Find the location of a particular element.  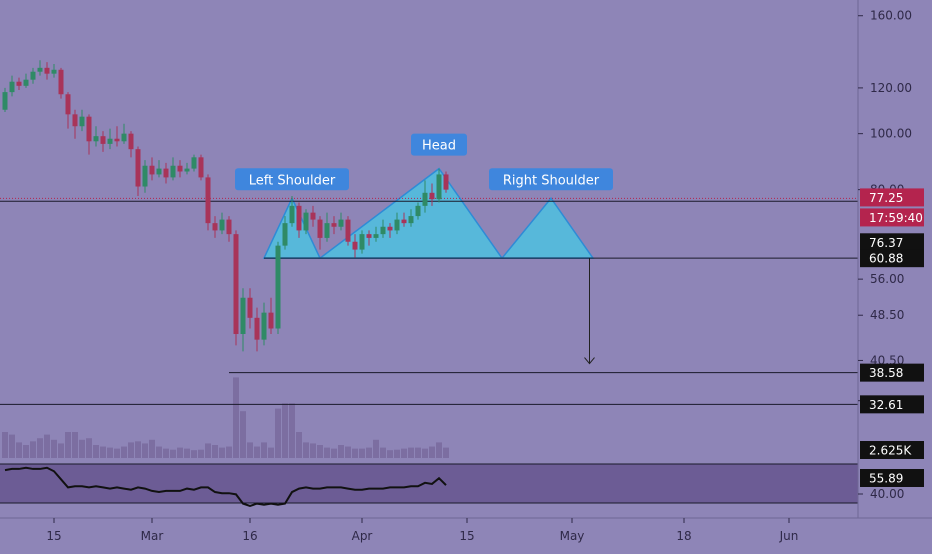

price-badge: 32.61 is located at coordinates (886, 405).